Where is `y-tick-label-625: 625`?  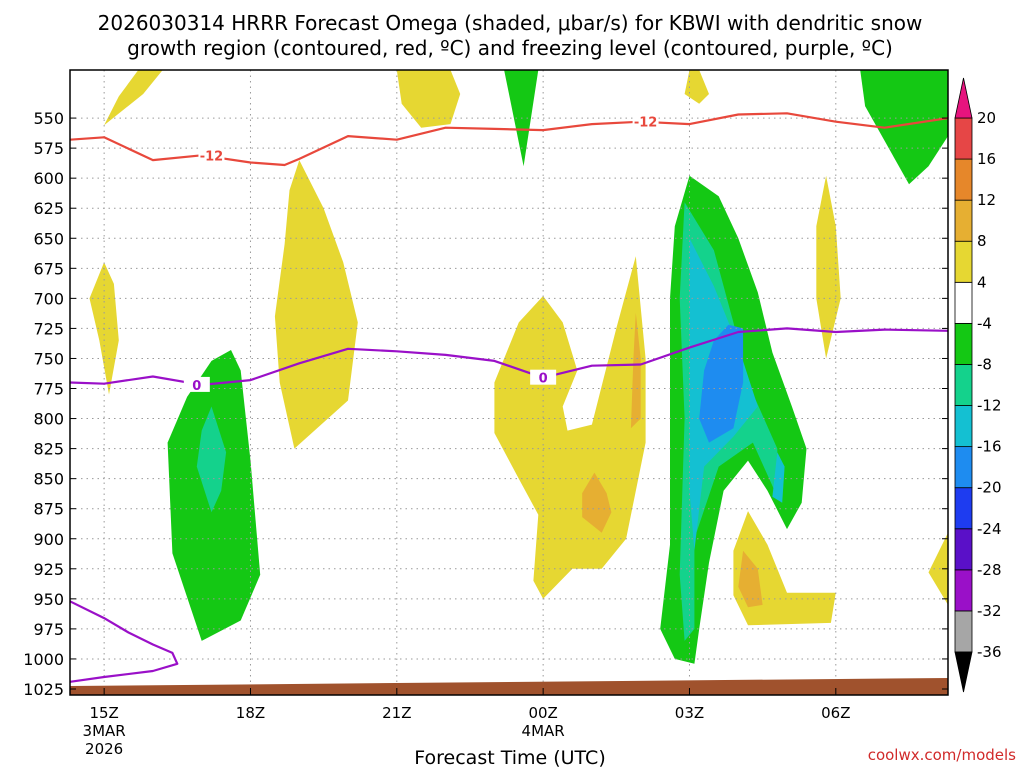 y-tick-label-625: 625 is located at coordinates (48, 208).